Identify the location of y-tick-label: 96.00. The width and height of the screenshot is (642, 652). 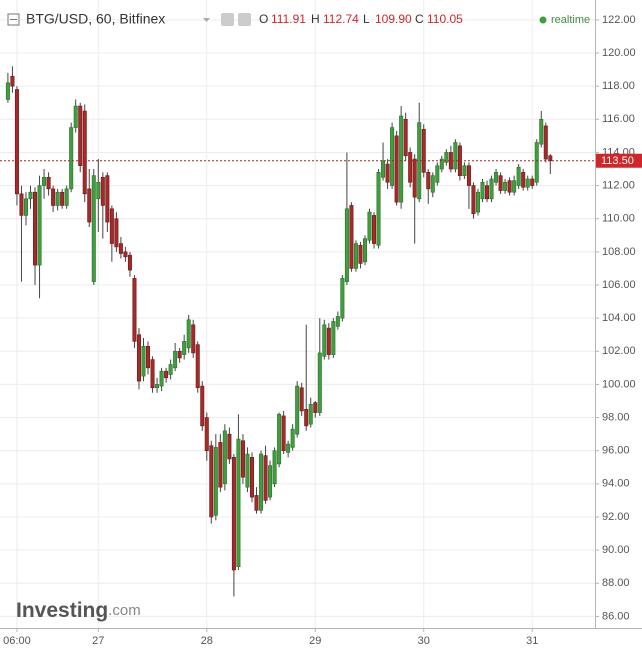
(616, 451).